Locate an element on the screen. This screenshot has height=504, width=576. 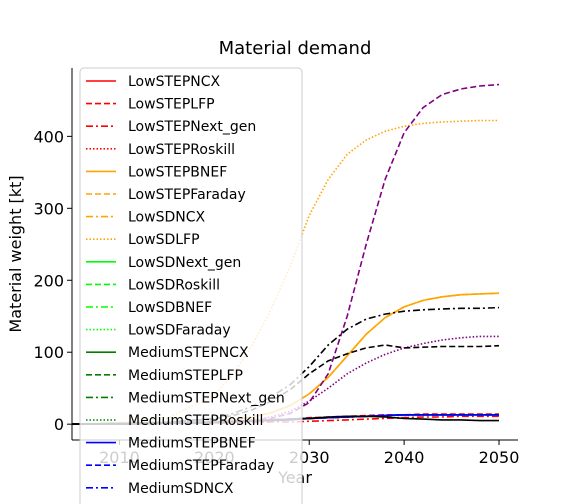
legend-label: LowSTEPBNEF is located at coordinates (177, 172).